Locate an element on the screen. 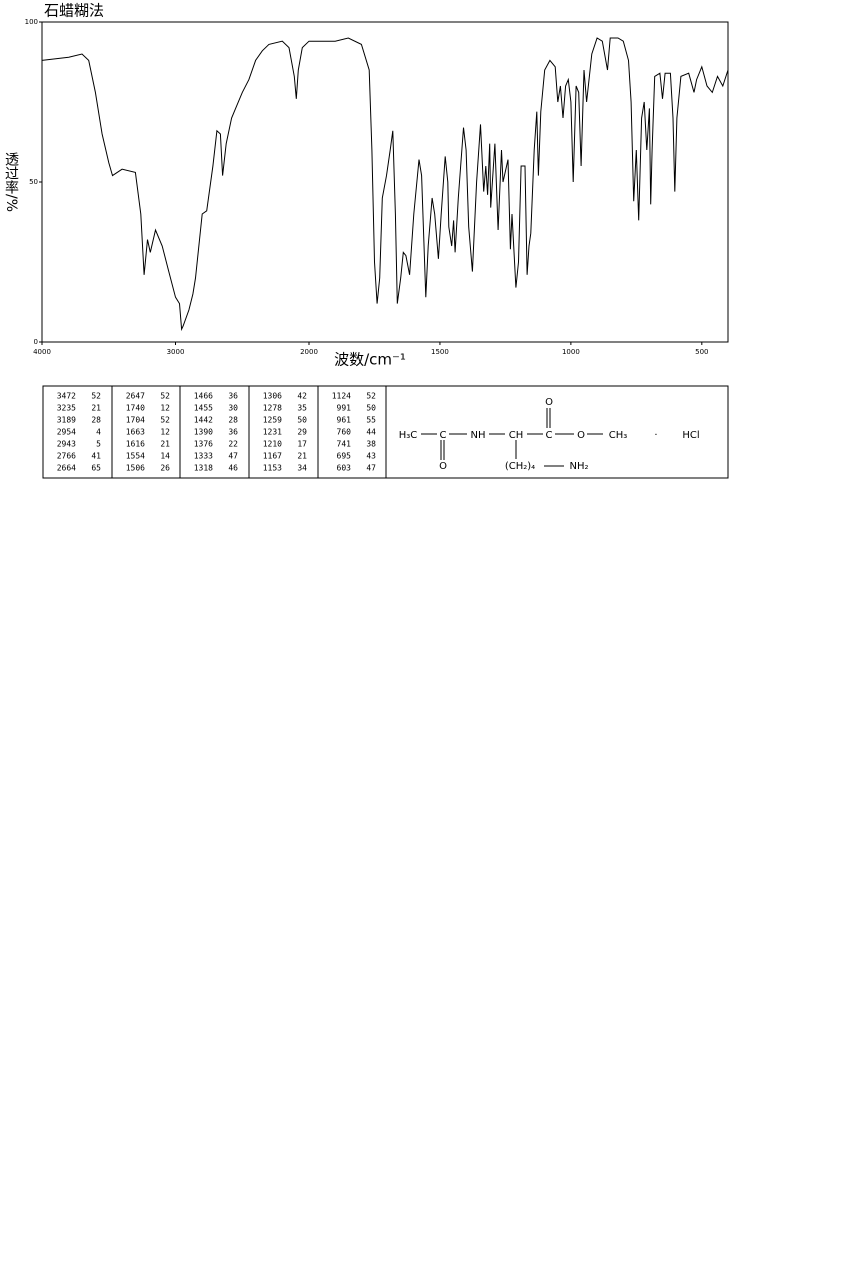 The image size is (850, 1276). y-axis-label: 透过率/% is located at coordinates (11, 182).